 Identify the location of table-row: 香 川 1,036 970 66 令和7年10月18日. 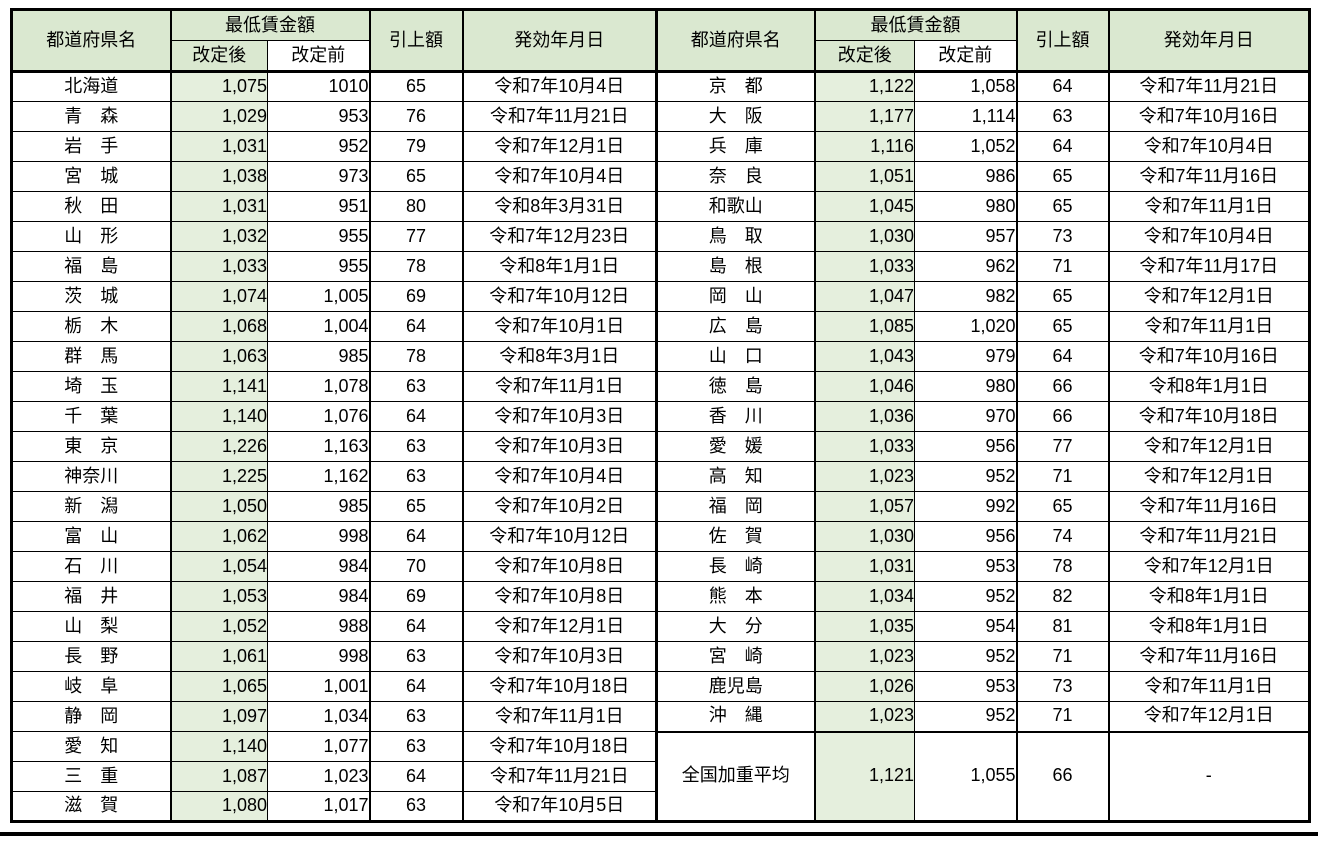
(983, 416).